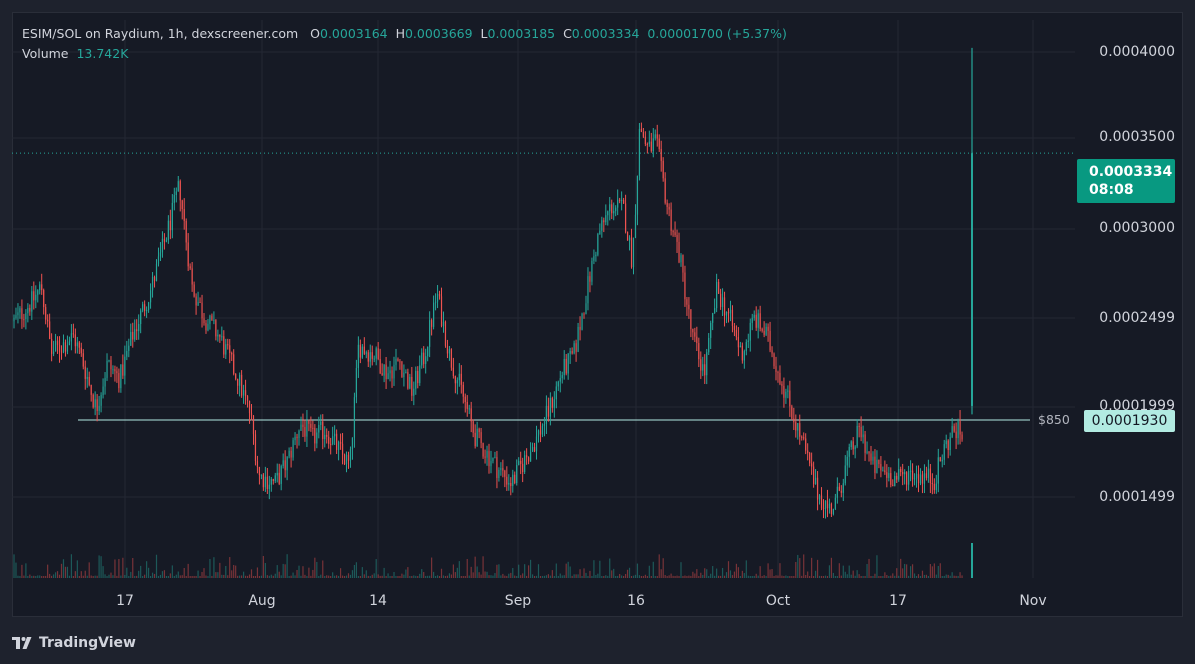  I want to click on pair-label: ESIM/SOL on Raydium, 1h, dexscreener.com, so click(160, 33).